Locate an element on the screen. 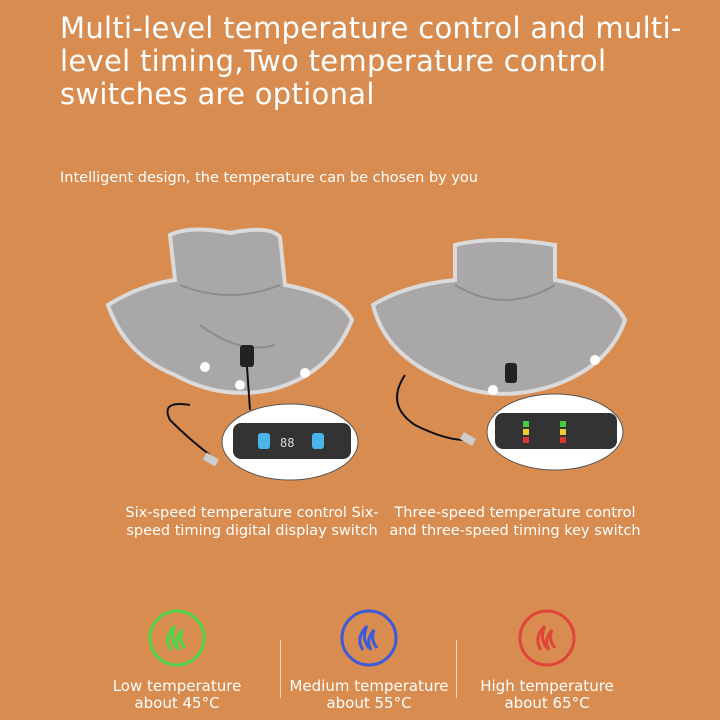 Image resolution: width=720 pixels, height=720 pixels. temp-high: High temperature about 65°C is located at coordinates (547, 660).